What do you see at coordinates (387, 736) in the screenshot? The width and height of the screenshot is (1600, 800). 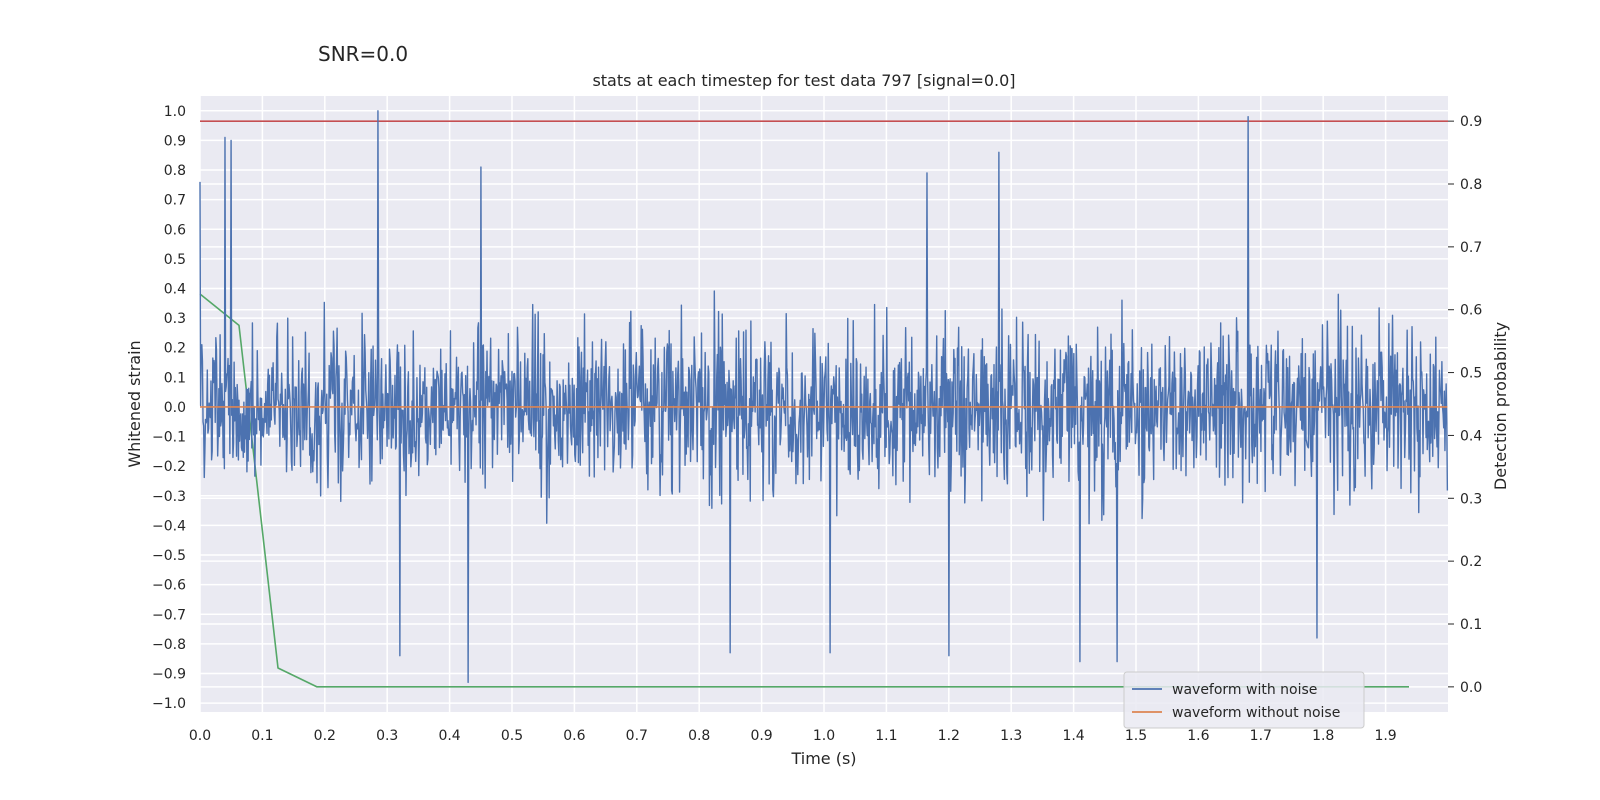 I see `x-tick-label: 0.3` at bounding box center [387, 736].